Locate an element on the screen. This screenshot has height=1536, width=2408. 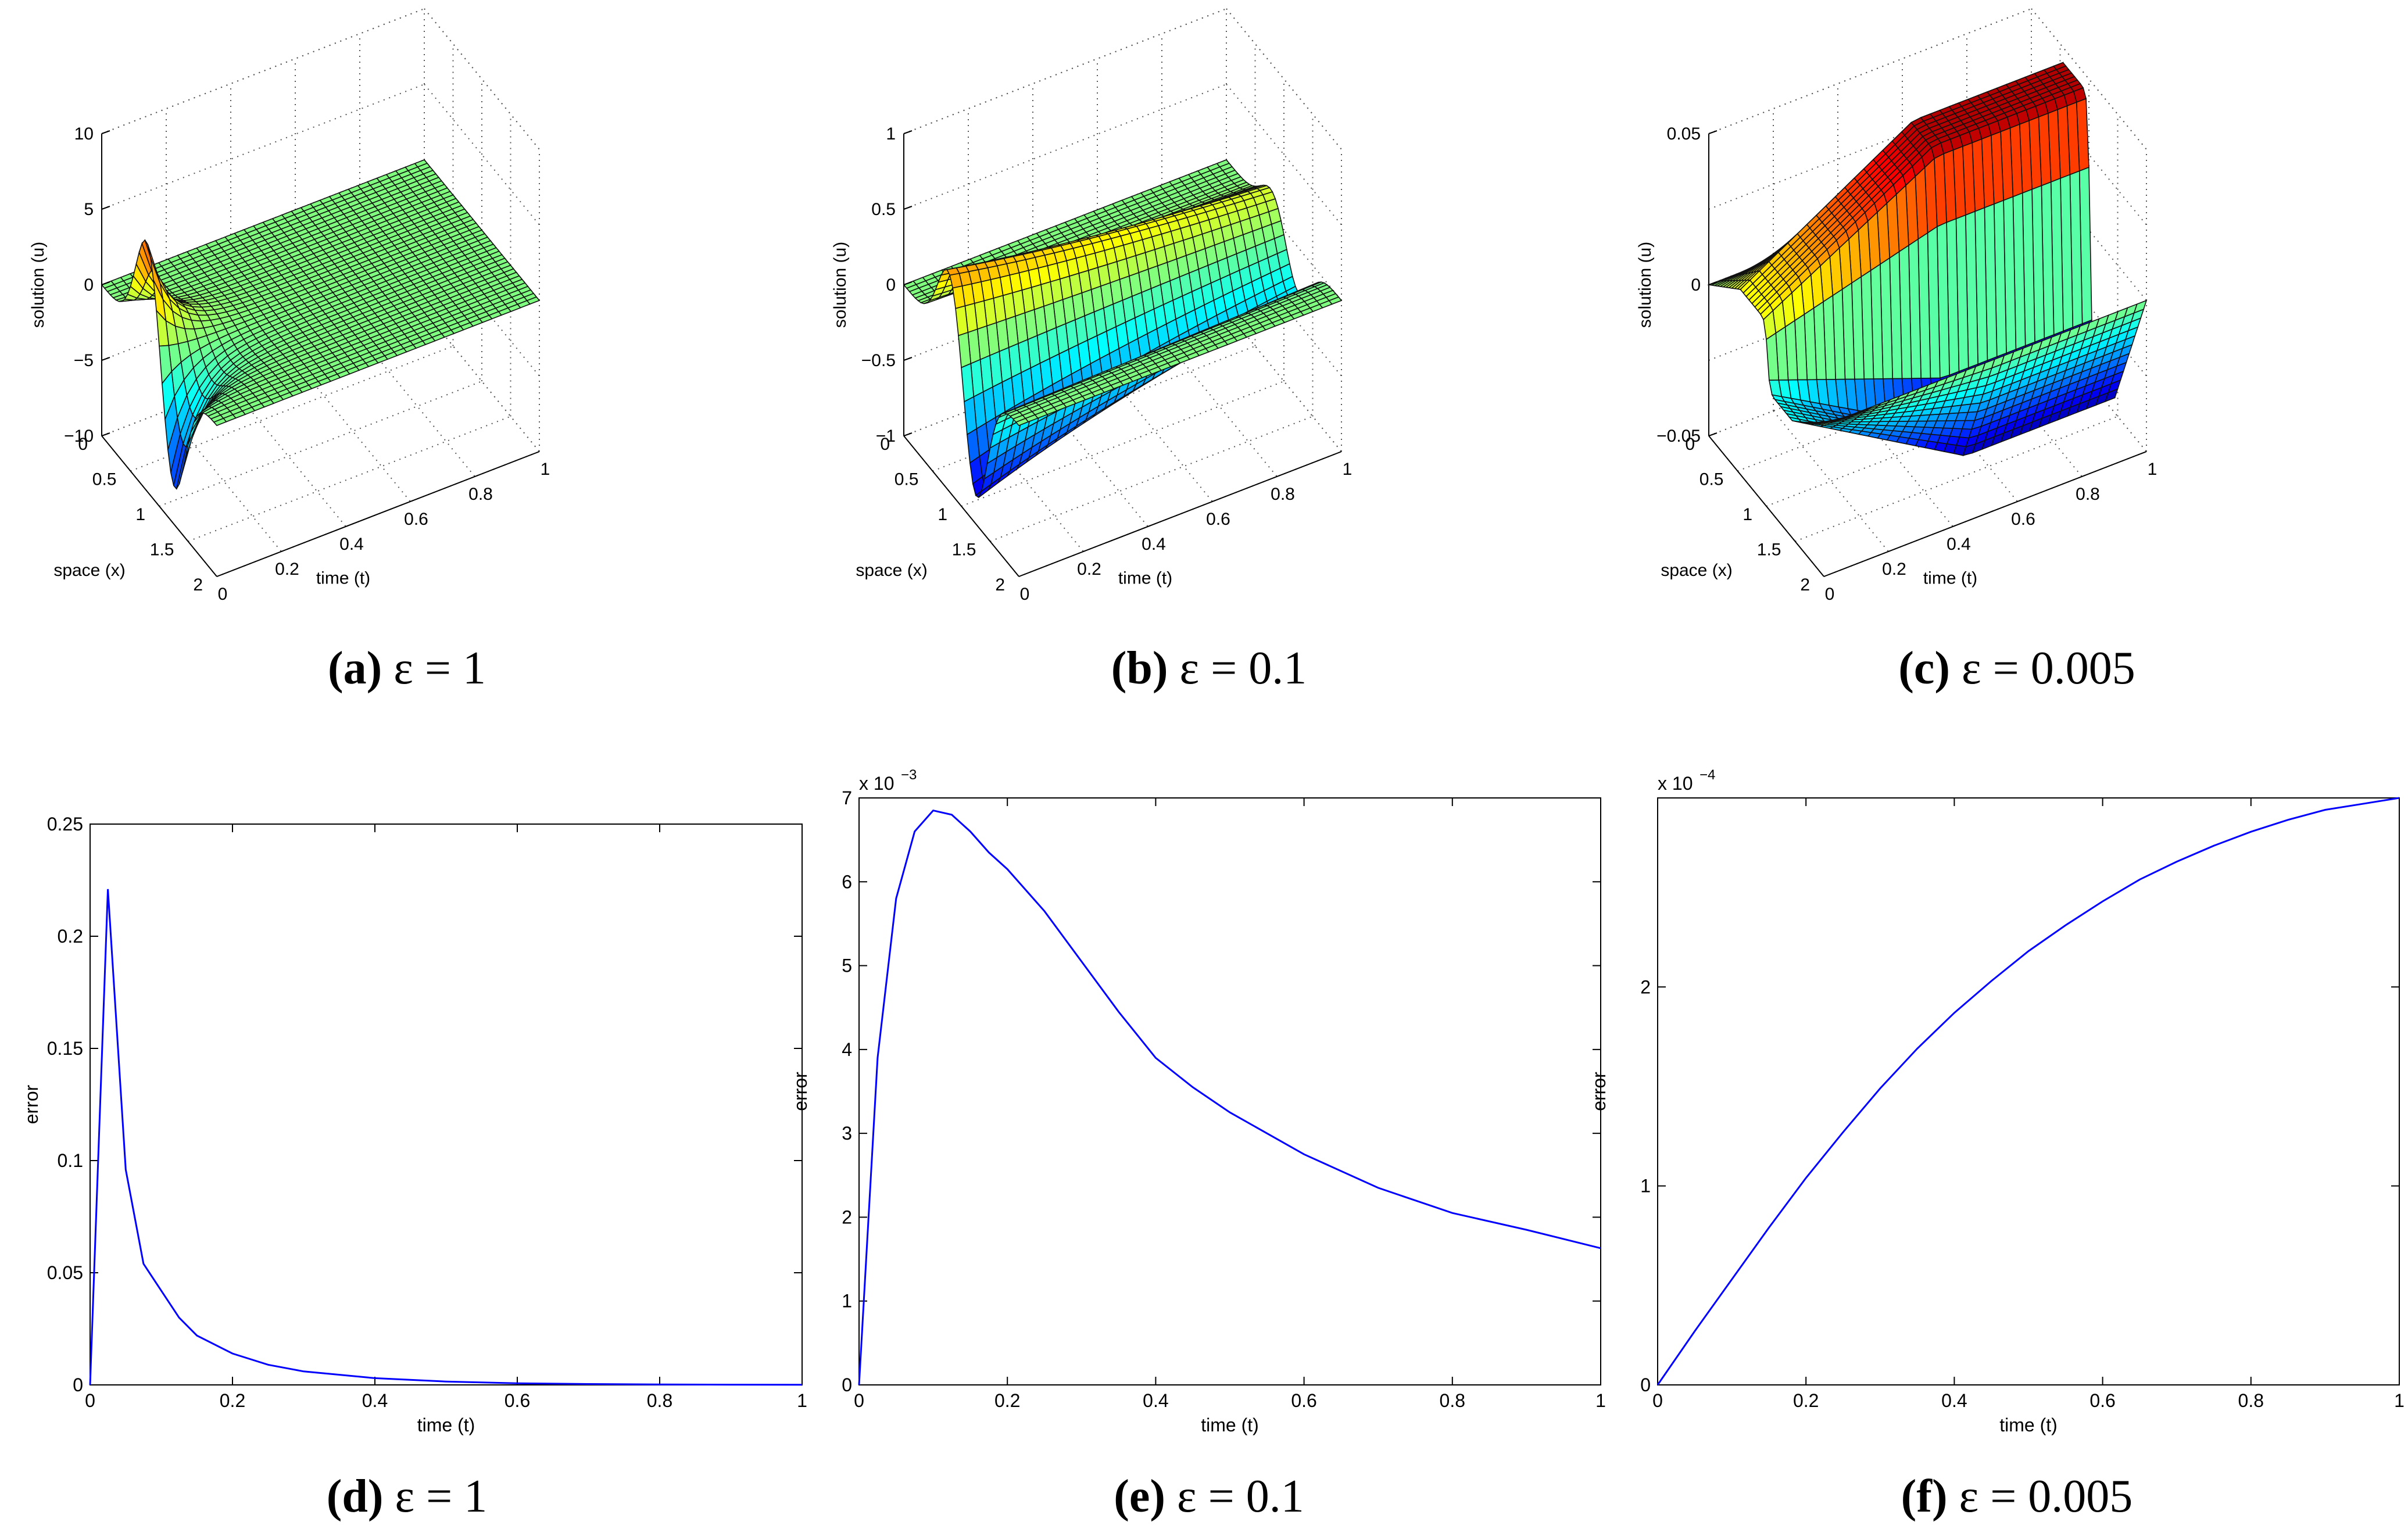
y-tick-label: 0.2 is located at coordinates (70, 936).